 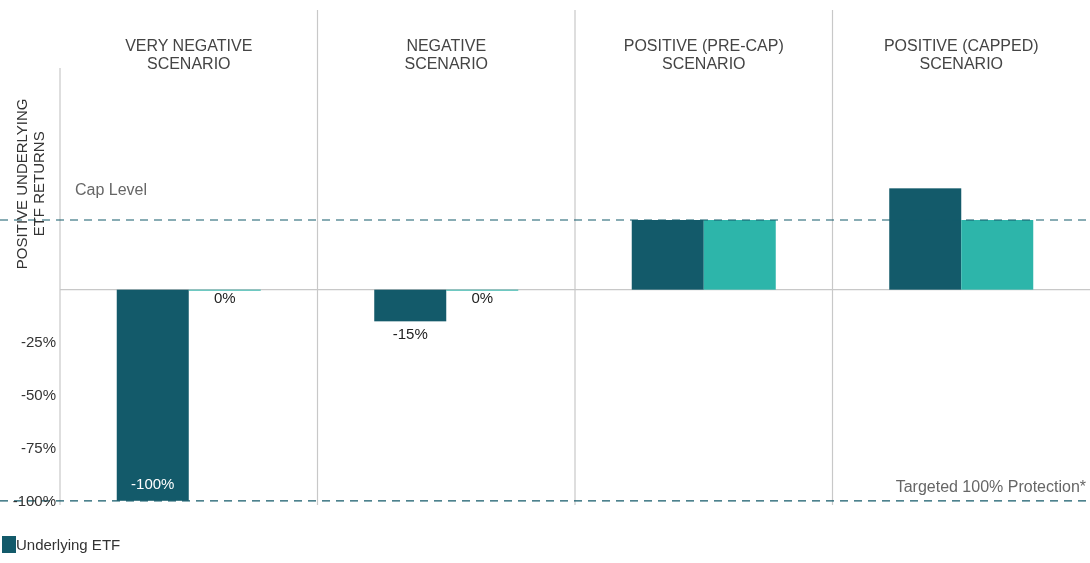 I want to click on y-tick-label: -25%, so click(x=38, y=342).